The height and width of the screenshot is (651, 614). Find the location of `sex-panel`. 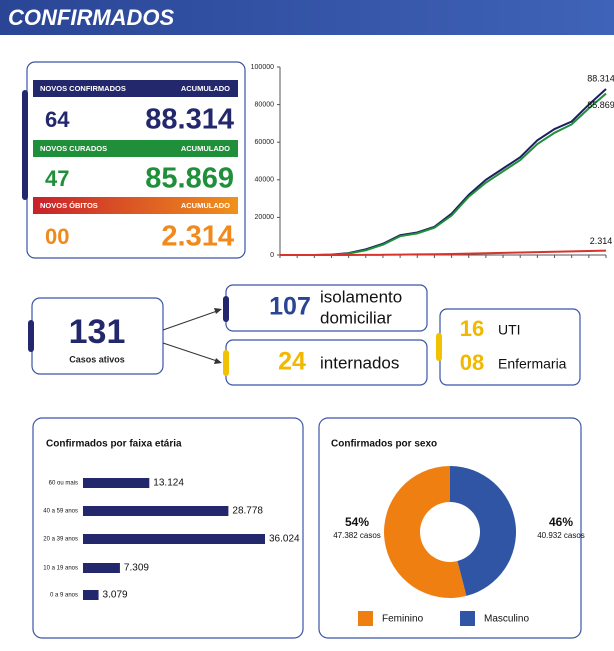

sex-panel is located at coordinates (450, 528).